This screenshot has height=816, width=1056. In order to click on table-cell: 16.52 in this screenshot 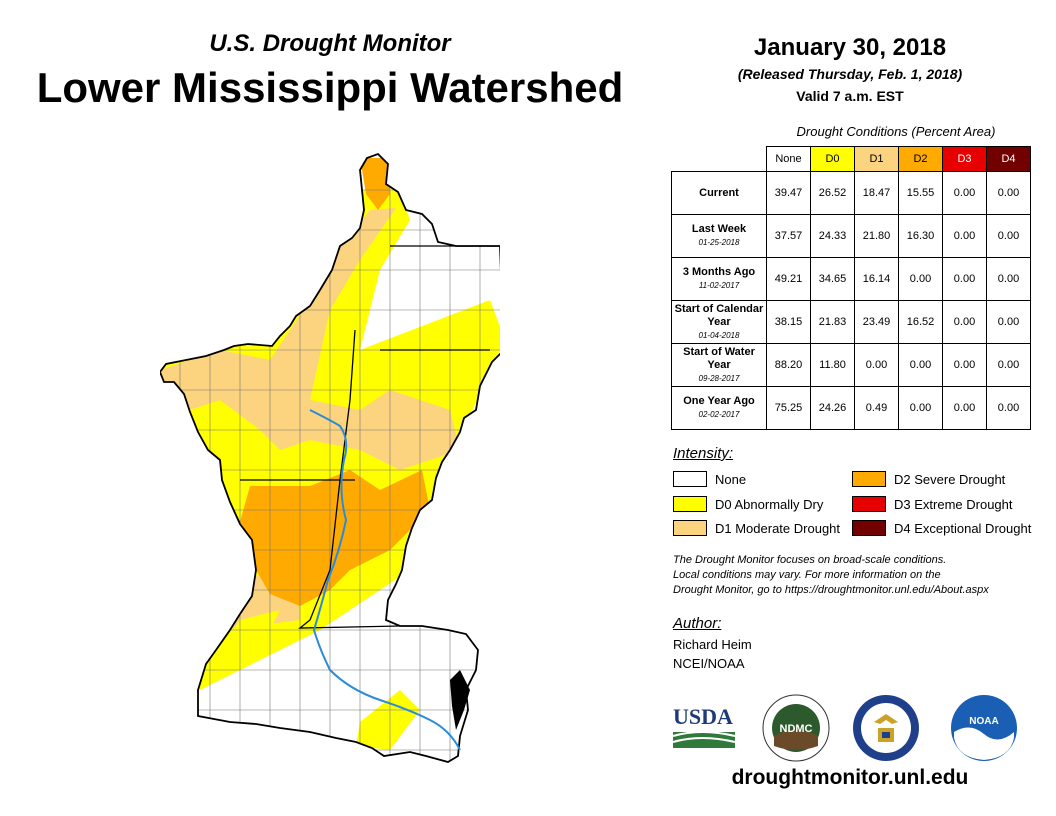, I will do `click(920, 322)`.